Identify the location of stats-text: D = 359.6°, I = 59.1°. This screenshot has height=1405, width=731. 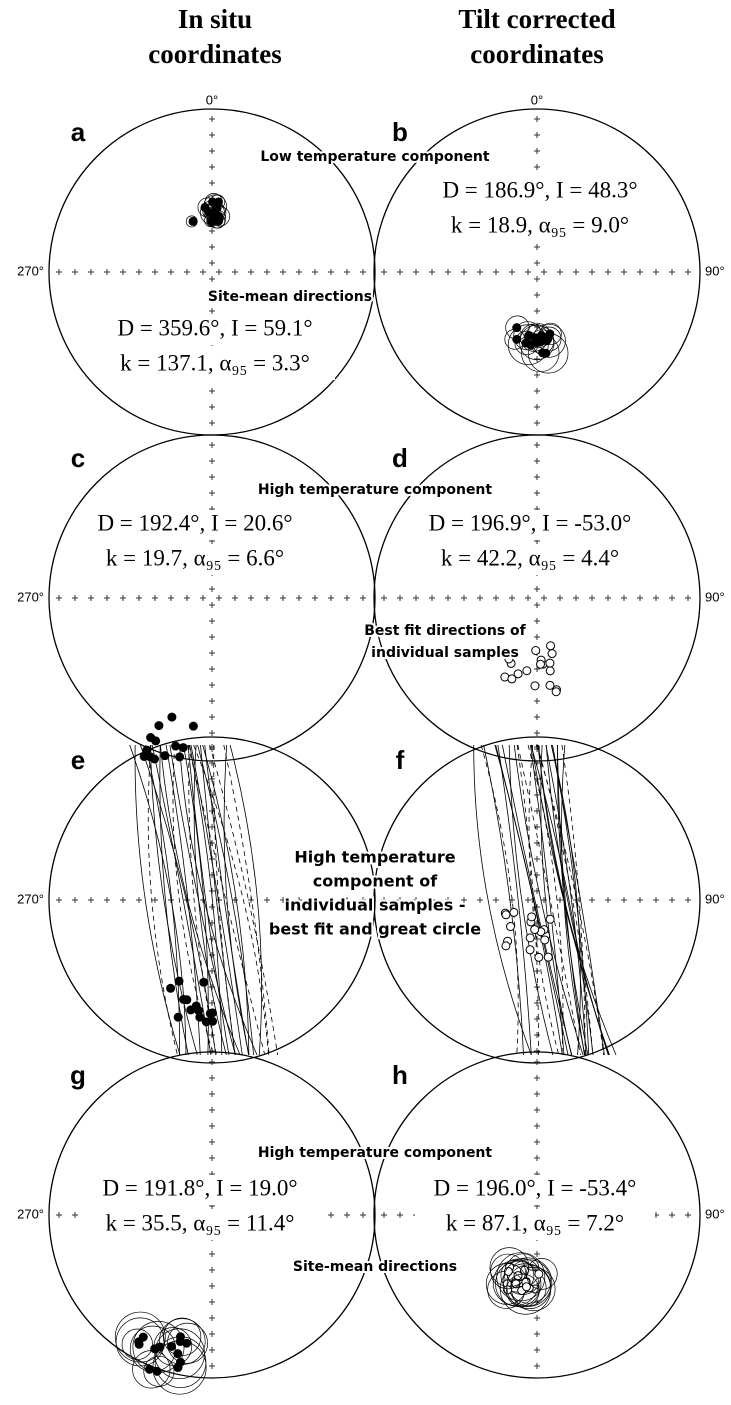
(214, 327).